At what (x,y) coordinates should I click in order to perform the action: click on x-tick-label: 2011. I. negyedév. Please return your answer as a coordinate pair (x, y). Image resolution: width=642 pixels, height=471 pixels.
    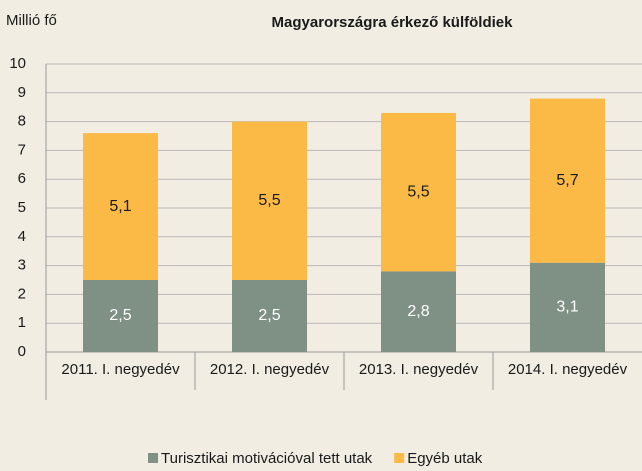
    Looking at the image, I should click on (120, 369).